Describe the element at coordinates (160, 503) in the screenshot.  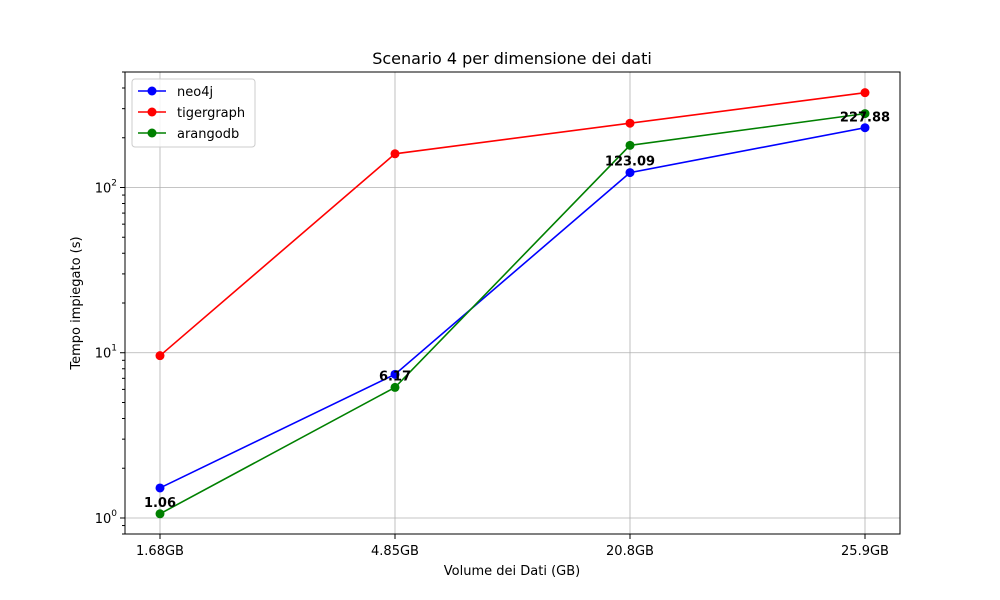
I see `data-label: 1.06` at that location.